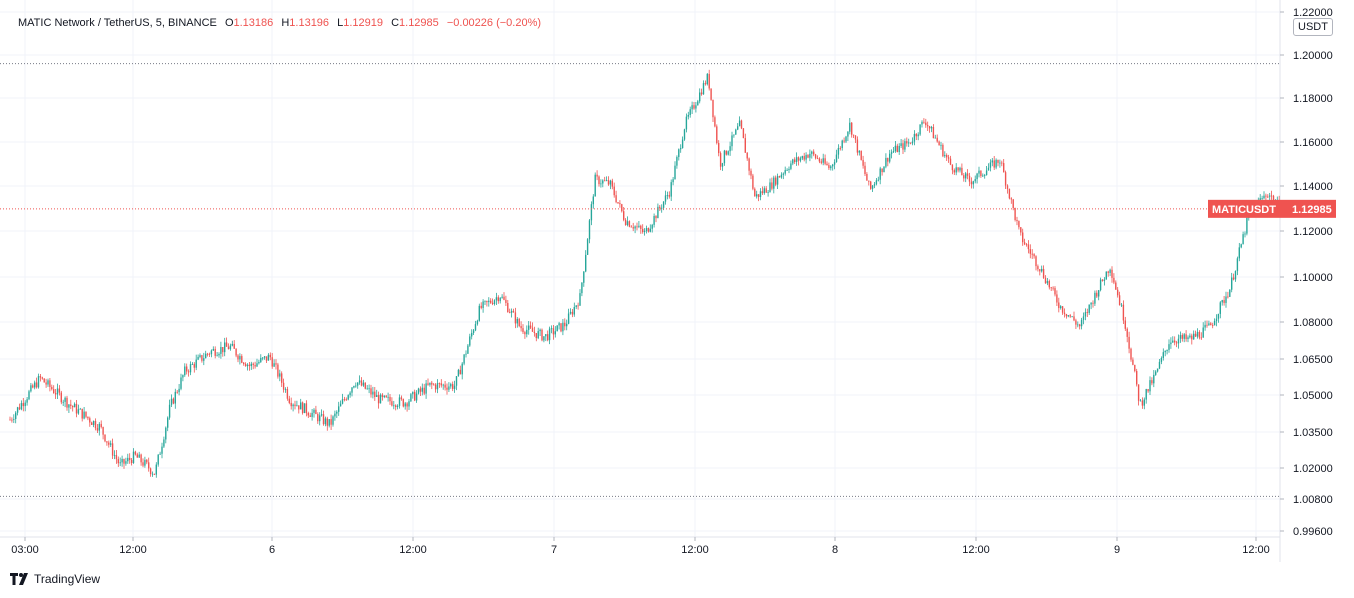 The width and height of the screenshot is (1354, 598). I want to click on price-tick-label: 1.12000, so click(1313, 232).